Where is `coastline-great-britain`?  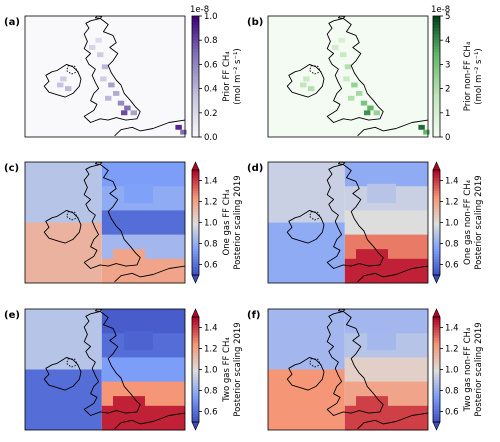
coastline-great-britain is located at coordinates (355, 216).